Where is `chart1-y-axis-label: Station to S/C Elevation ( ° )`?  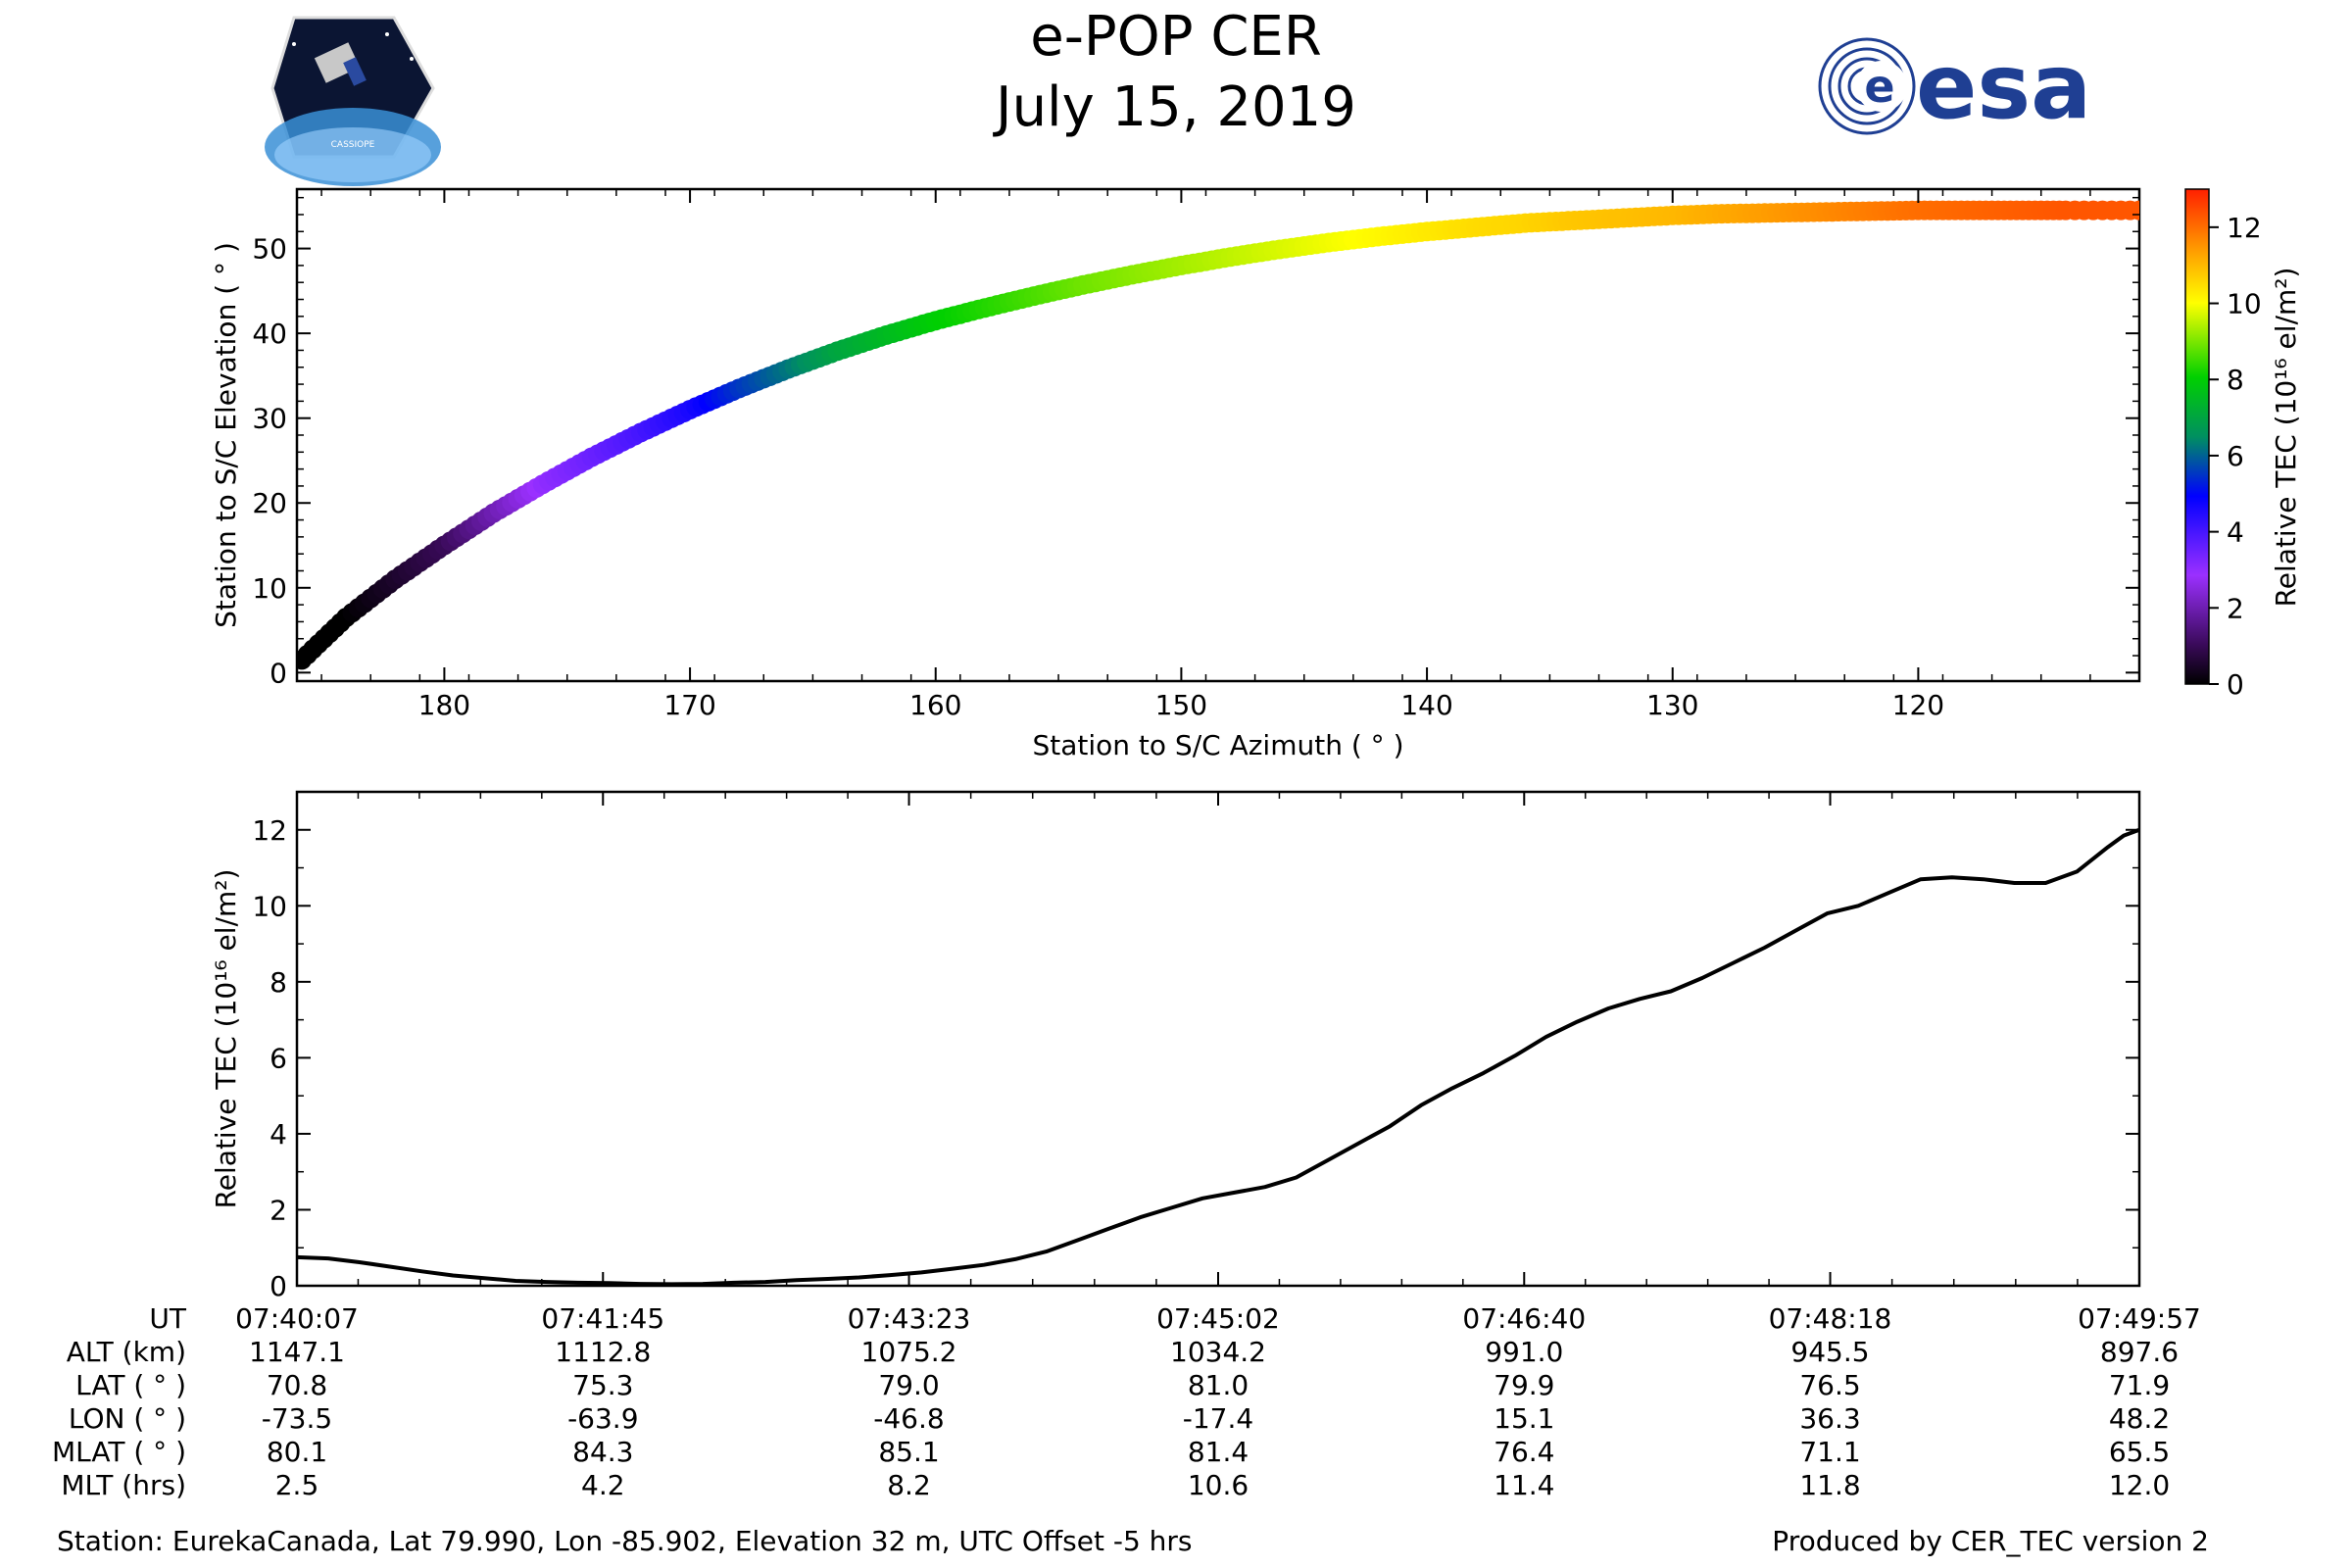 chart1-y-axis-label: Station to S/C Elevation ( ° ) is located at coordinates (226, 435).